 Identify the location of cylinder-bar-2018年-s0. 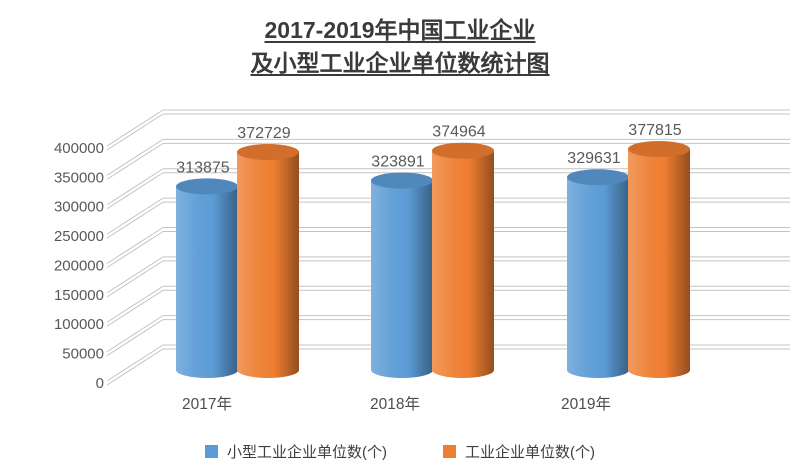
(402, 275).